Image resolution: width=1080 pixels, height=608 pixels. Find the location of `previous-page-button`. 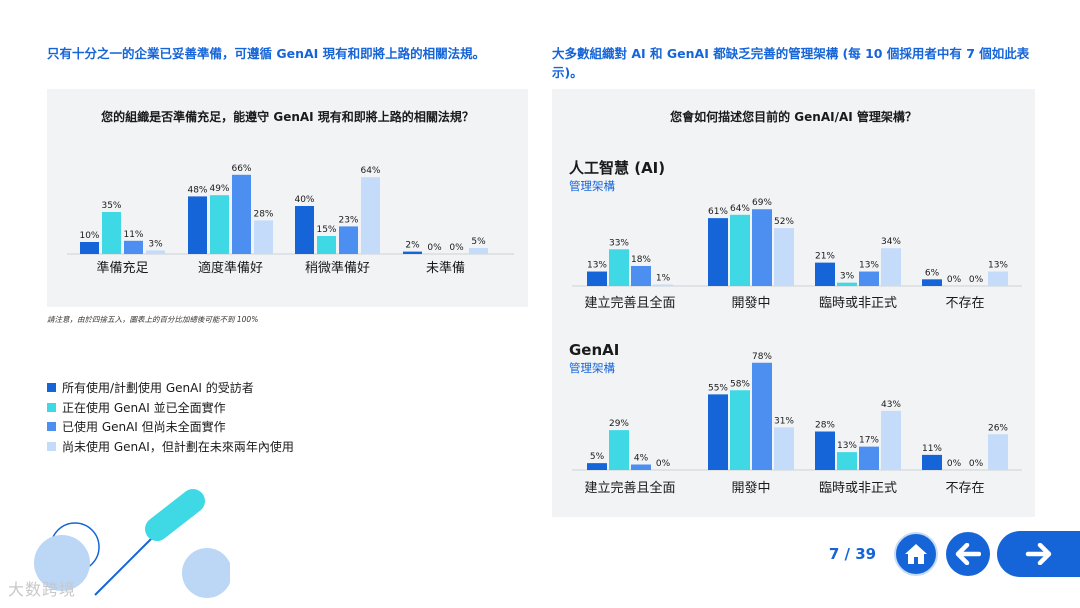

previous-page-button is located at coordinates (968, 554).